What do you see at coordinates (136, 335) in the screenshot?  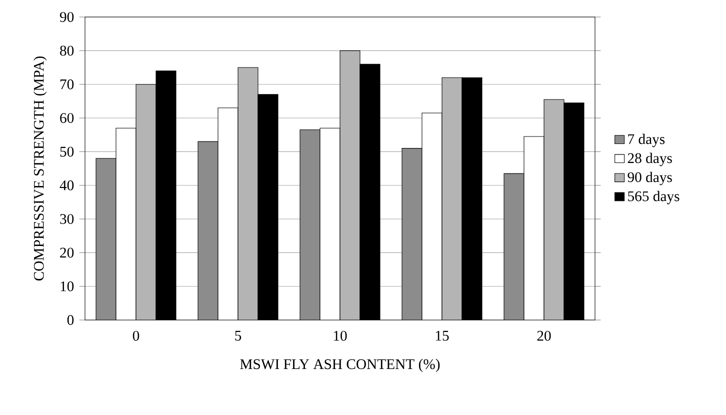 I see `x-tick-label: 0` at bounding box center [136, 335].